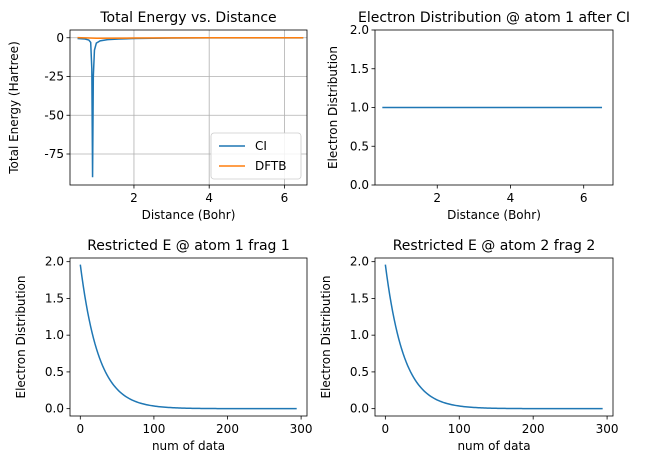 The image size is (666, 470). I want to click on series-line-dftb, so click(190, 37).